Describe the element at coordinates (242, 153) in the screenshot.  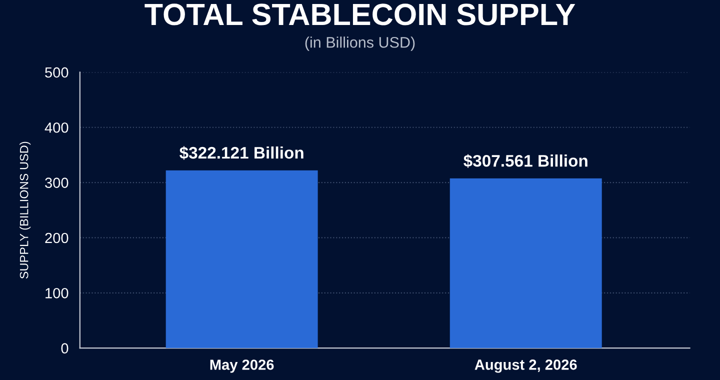
I see `data-label: $322.121 Billion` at that location.